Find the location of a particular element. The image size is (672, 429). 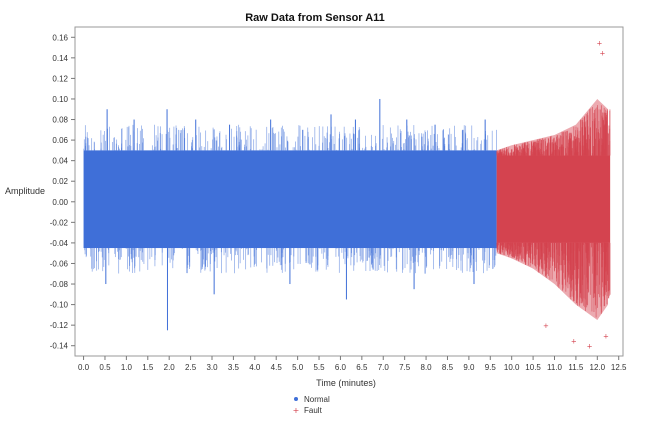

y-tick-label: 0.06 is located at coordinates (60, 140).